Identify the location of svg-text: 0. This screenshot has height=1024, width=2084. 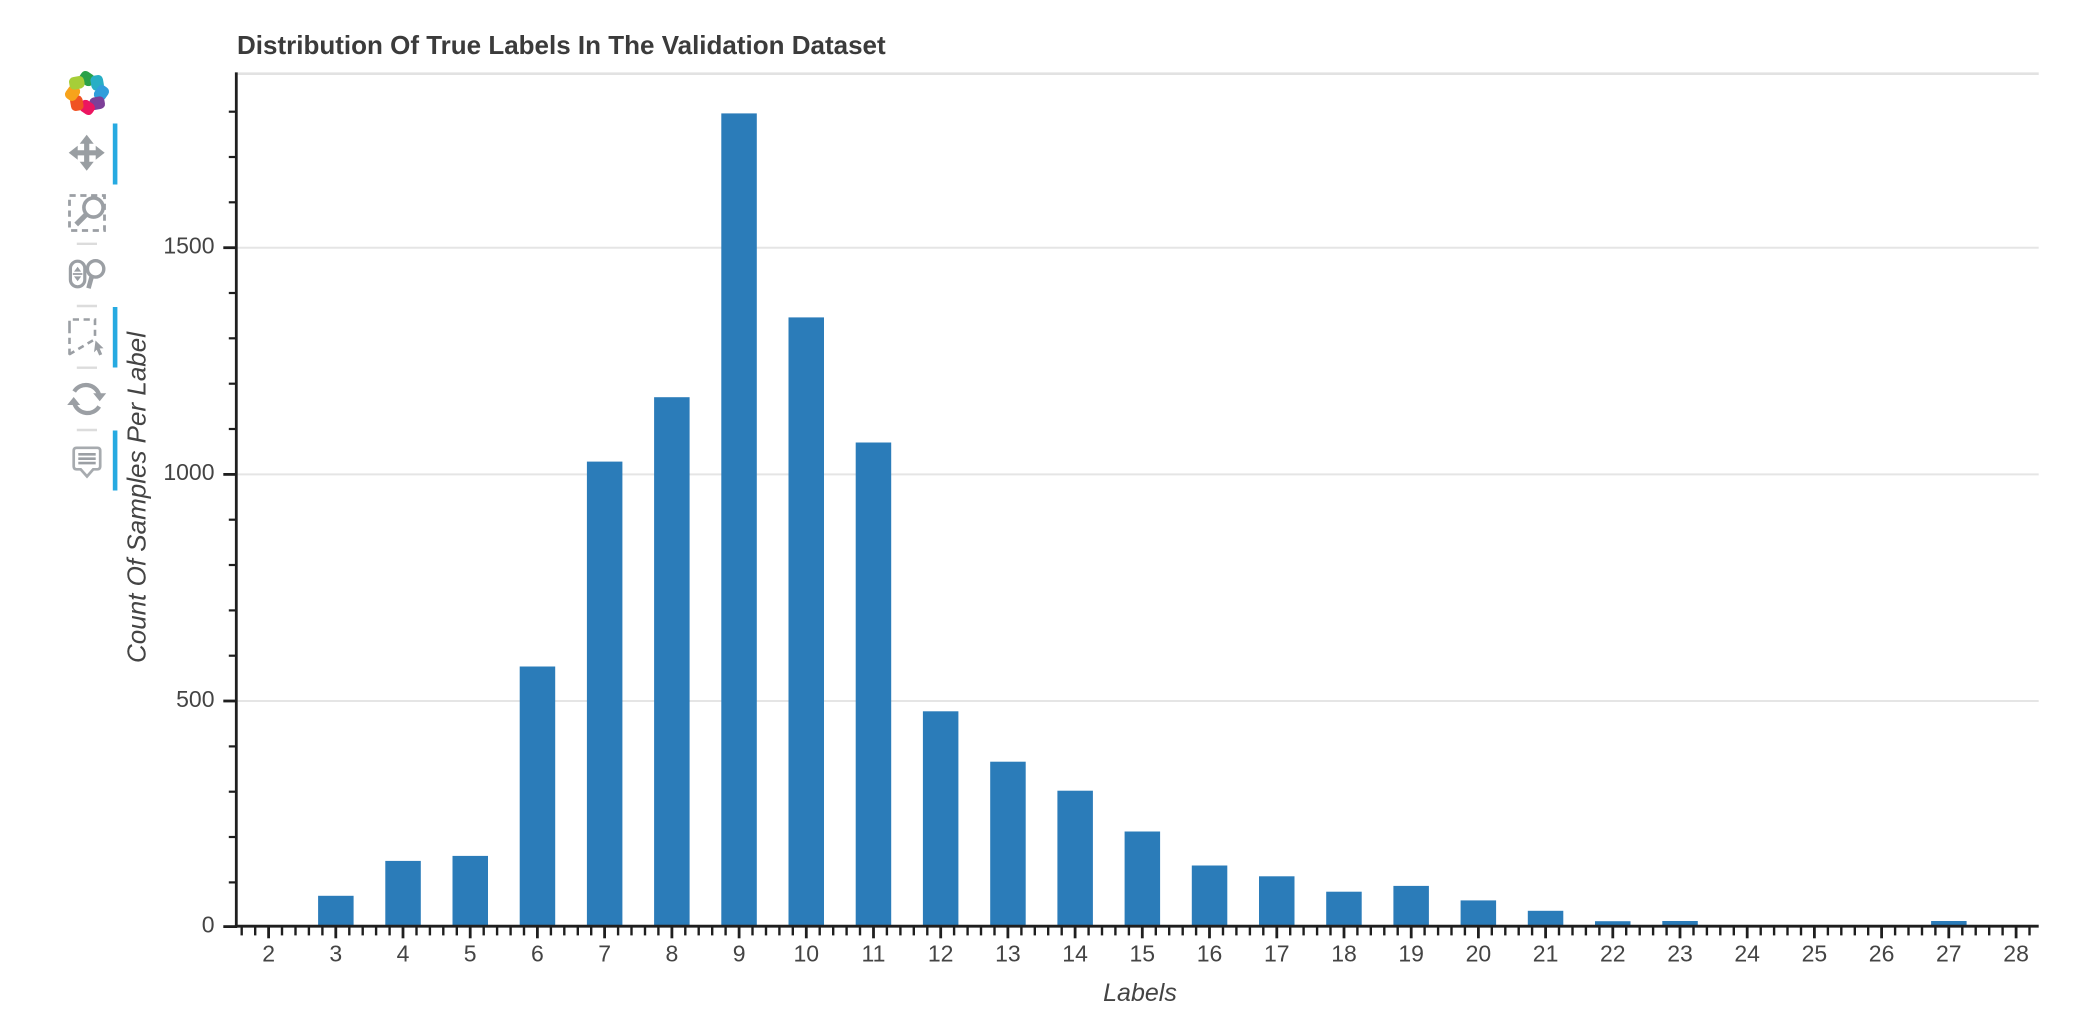
(208, 924).